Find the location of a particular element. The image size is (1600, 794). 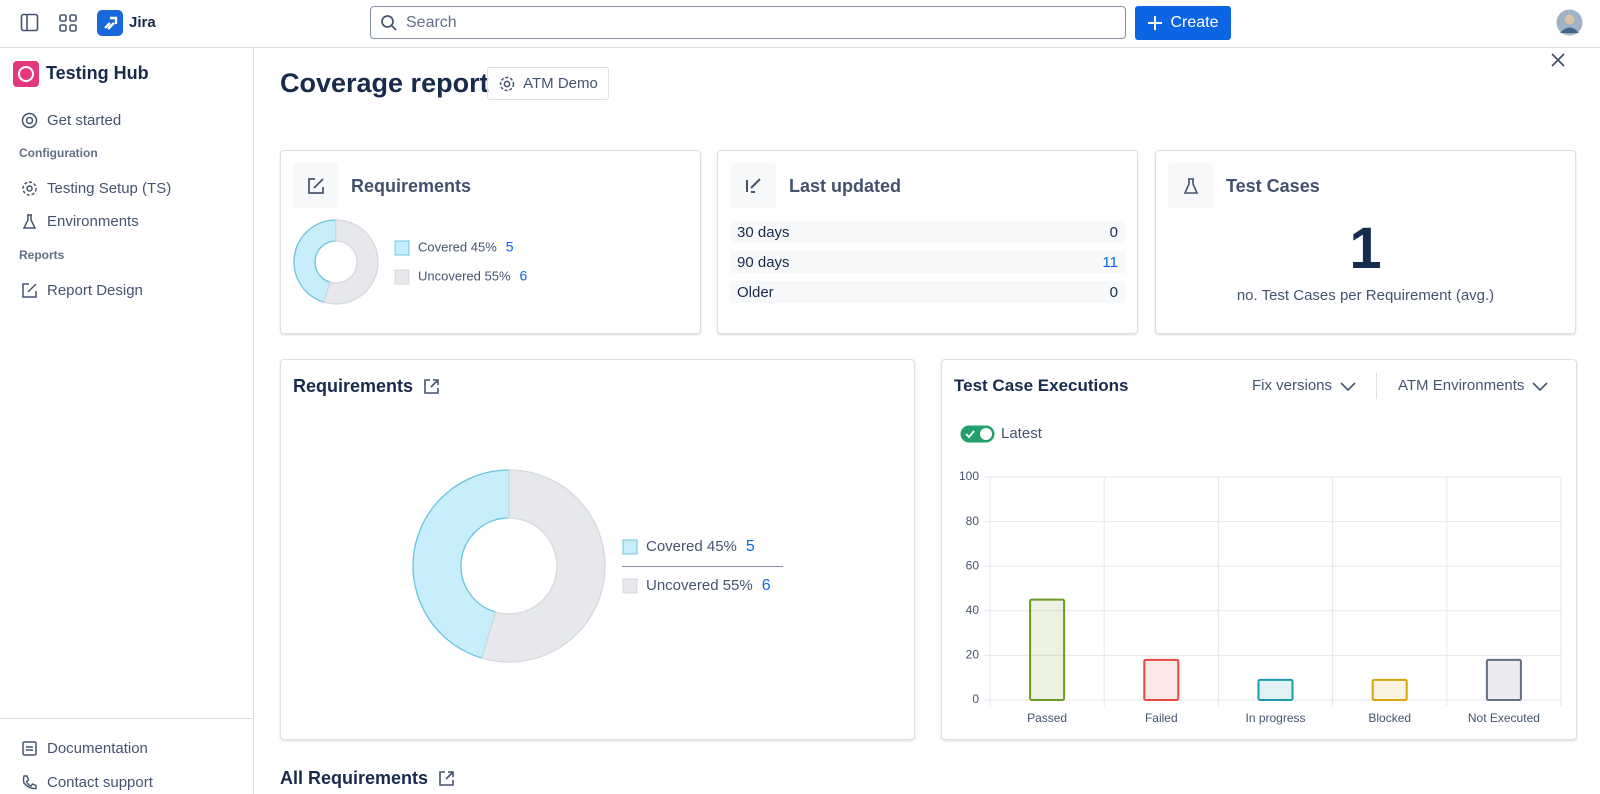

create-button: Create is located at coordinates (1183, 23).